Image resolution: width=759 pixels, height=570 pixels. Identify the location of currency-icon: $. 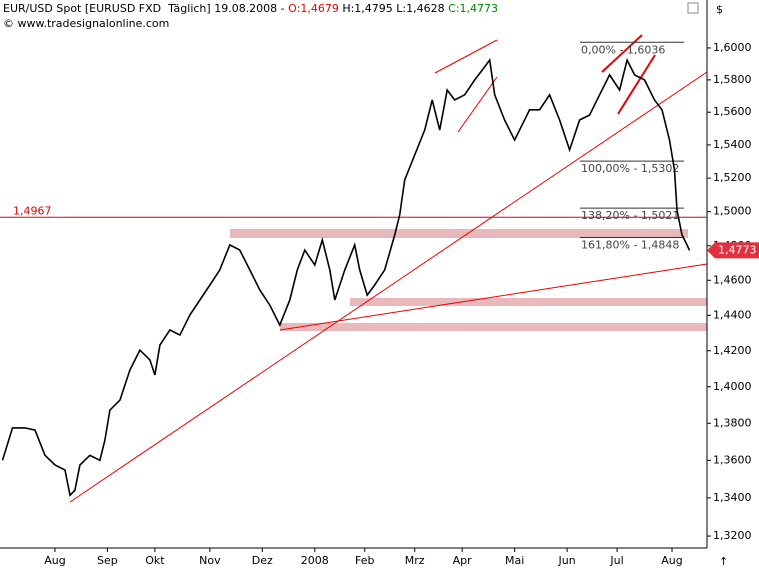
(719, 9).